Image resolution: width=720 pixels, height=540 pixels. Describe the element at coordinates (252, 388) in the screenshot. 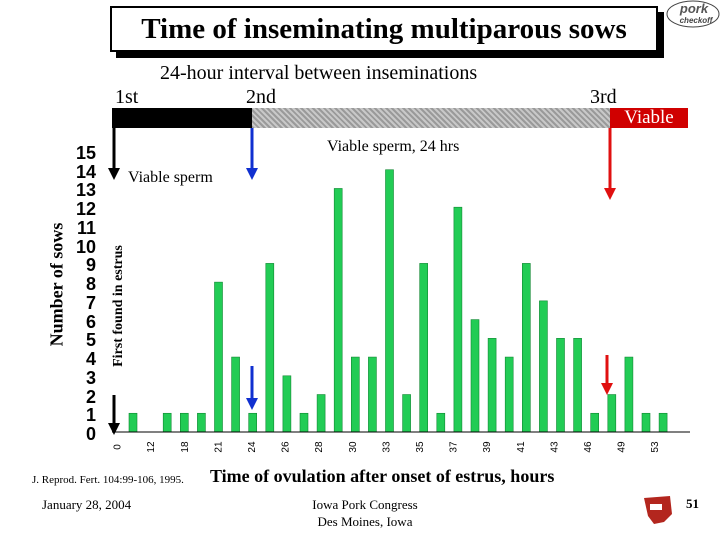

I see `bottom-second-arrow` at that location.